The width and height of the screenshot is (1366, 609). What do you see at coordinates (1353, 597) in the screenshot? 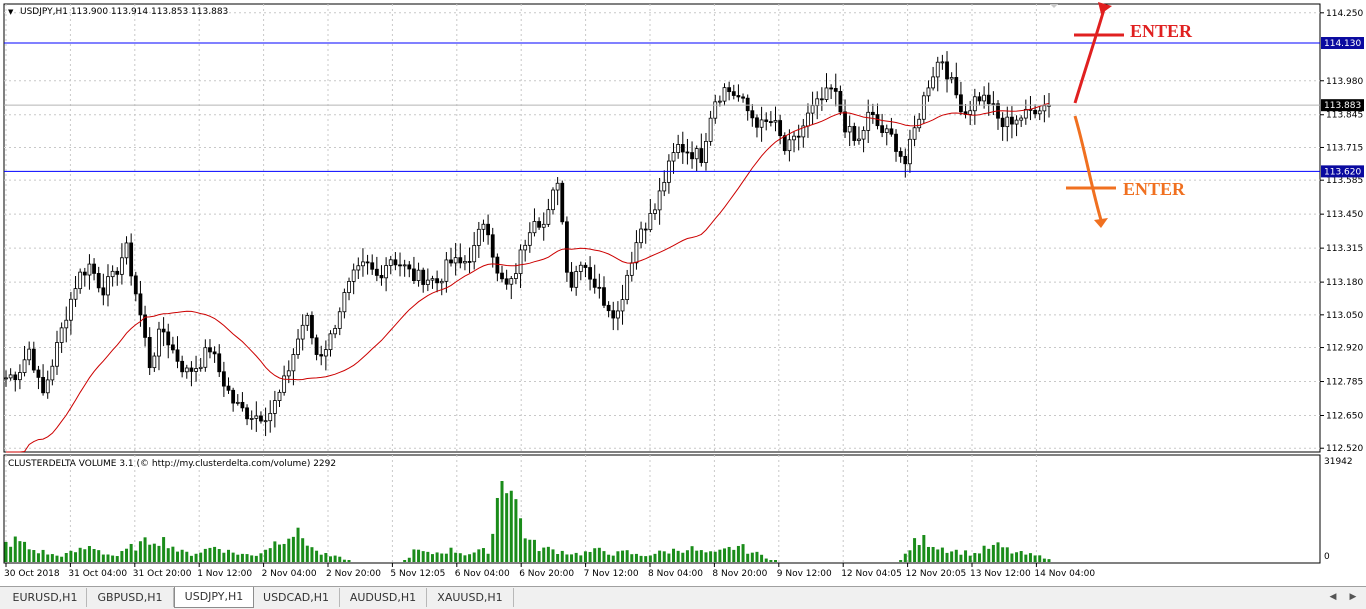
I see `scroll-right-icon: ▶` at bounding box center [1353, 597].